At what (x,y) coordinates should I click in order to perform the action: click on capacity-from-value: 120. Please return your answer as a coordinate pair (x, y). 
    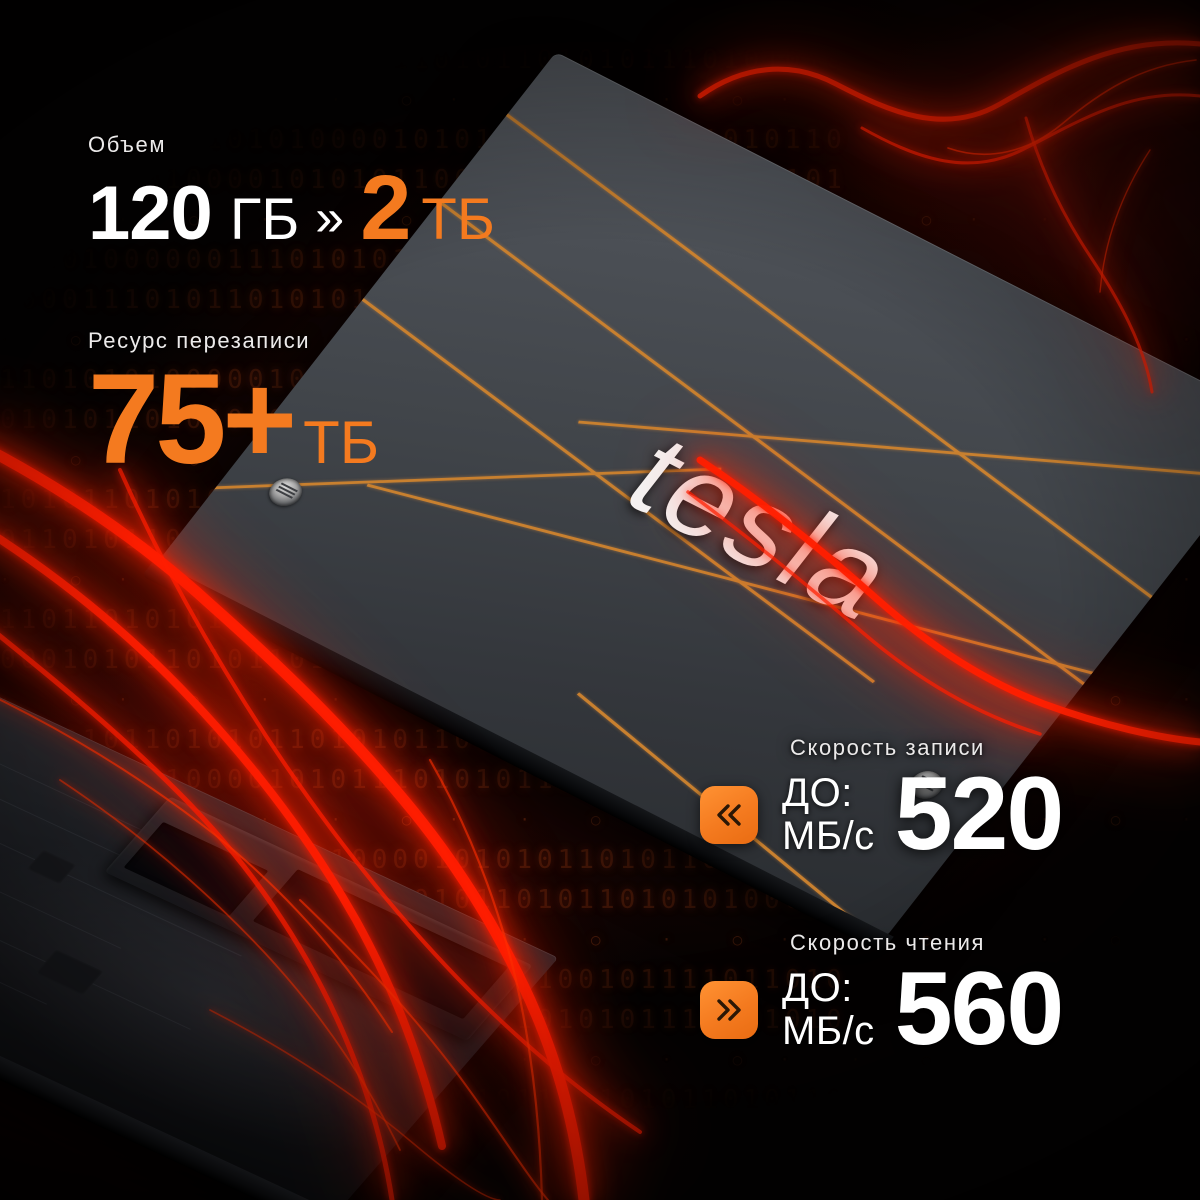
    Looking at the image, I should click on (150, 213).